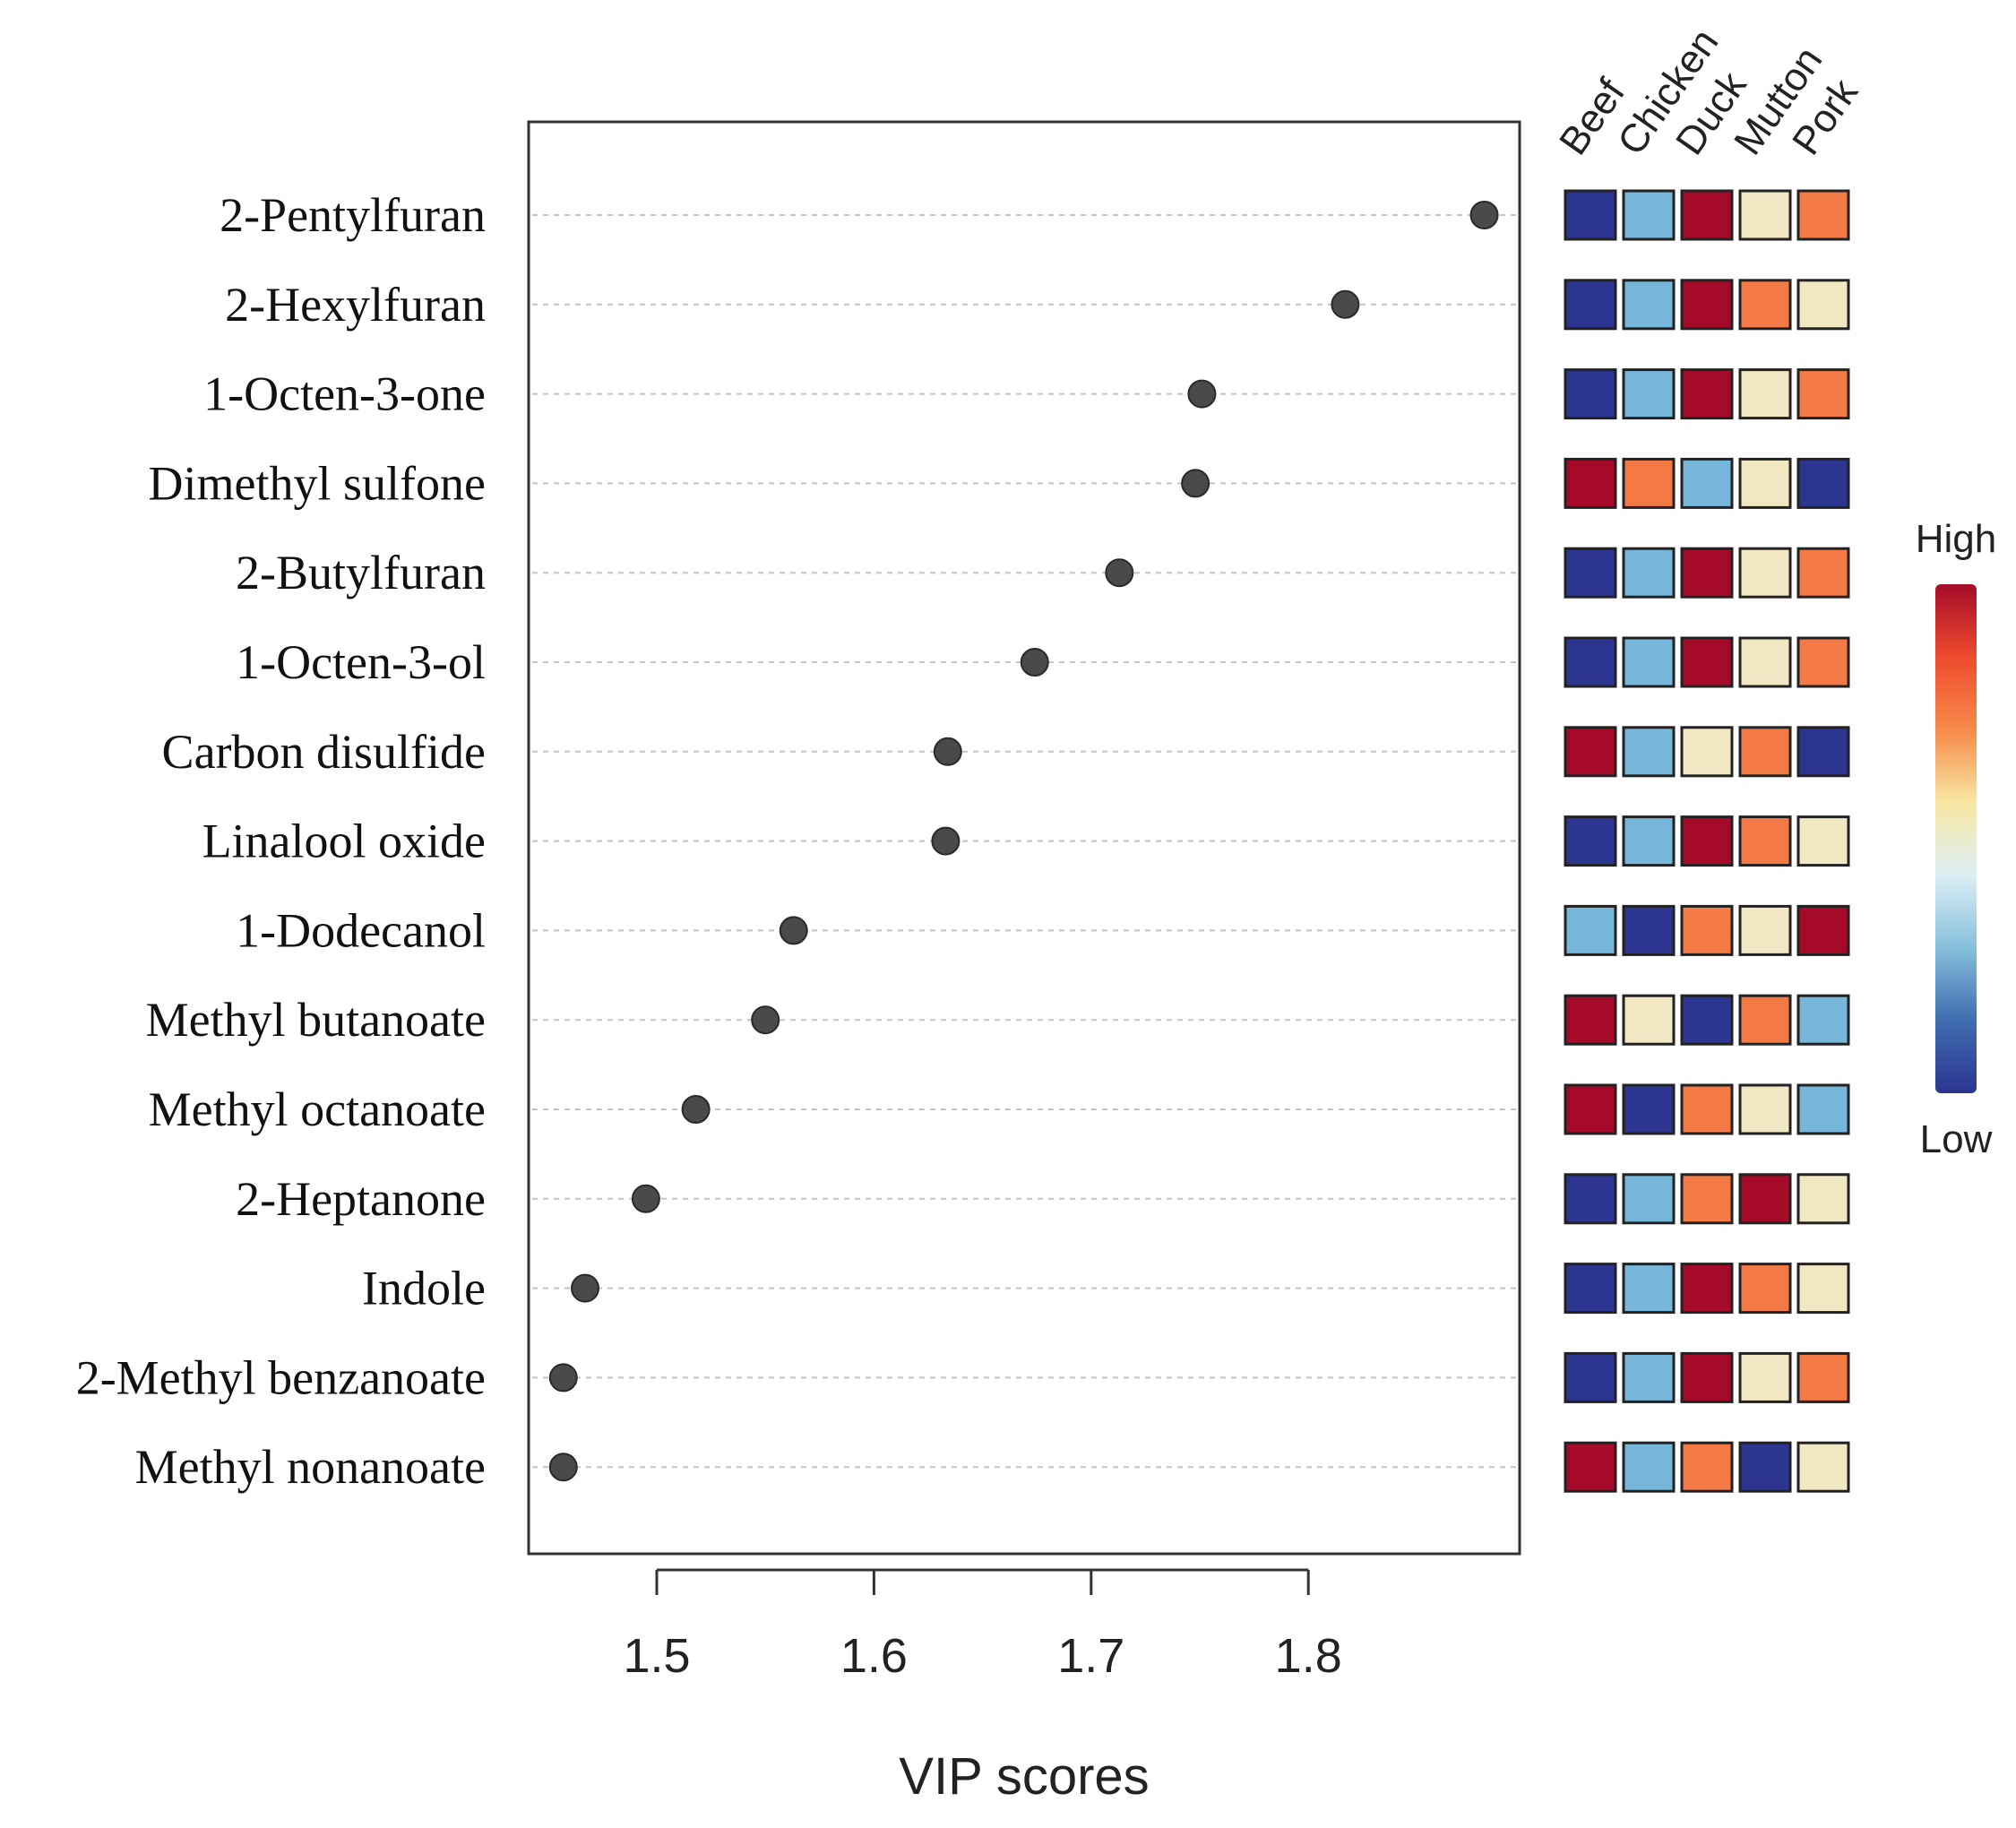  I want to click on compound-label: Dimethyl sulfone, so click(317, 483).